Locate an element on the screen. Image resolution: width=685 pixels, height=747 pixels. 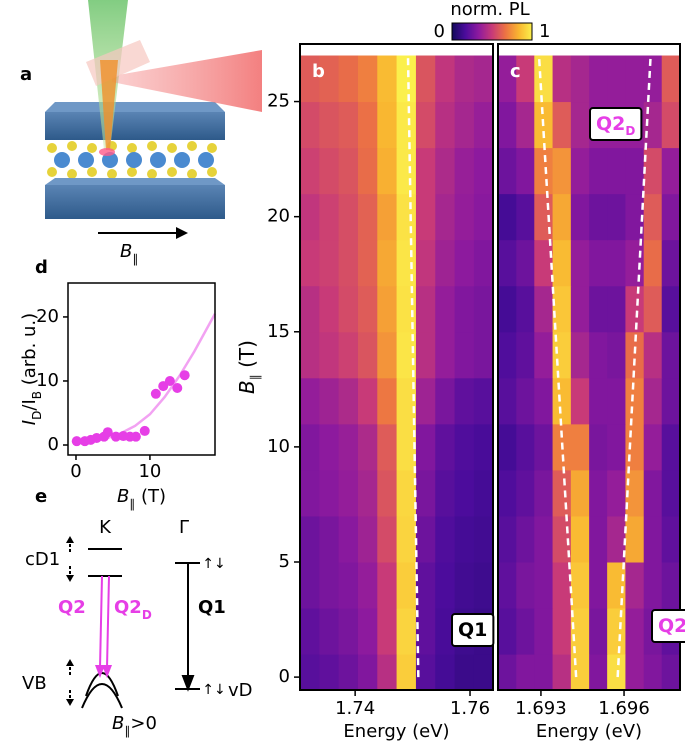
colorbar-tick-label: 1 is located at coordinates (544, 31).